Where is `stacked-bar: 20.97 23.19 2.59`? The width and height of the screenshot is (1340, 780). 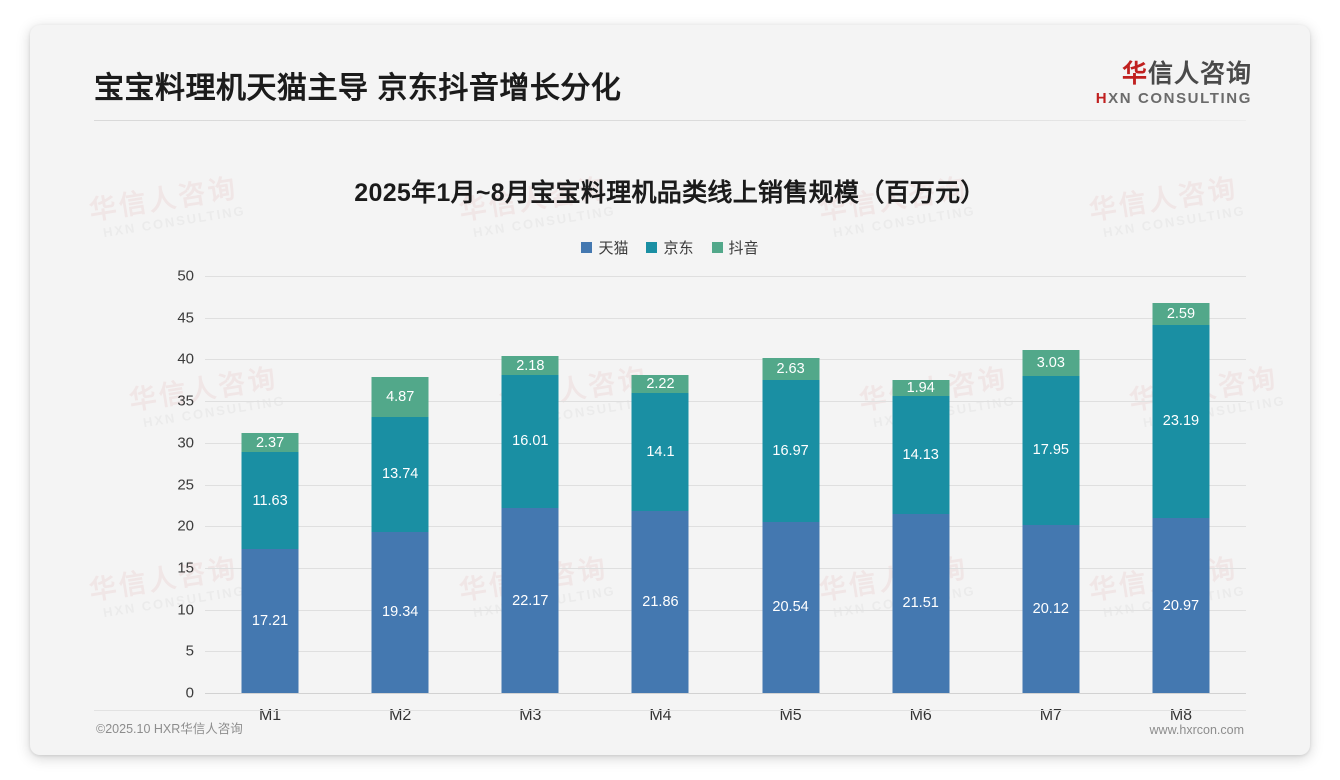 stacked-bar: 20.97 23.19 2.59 is located at coordinates (1181, 498).